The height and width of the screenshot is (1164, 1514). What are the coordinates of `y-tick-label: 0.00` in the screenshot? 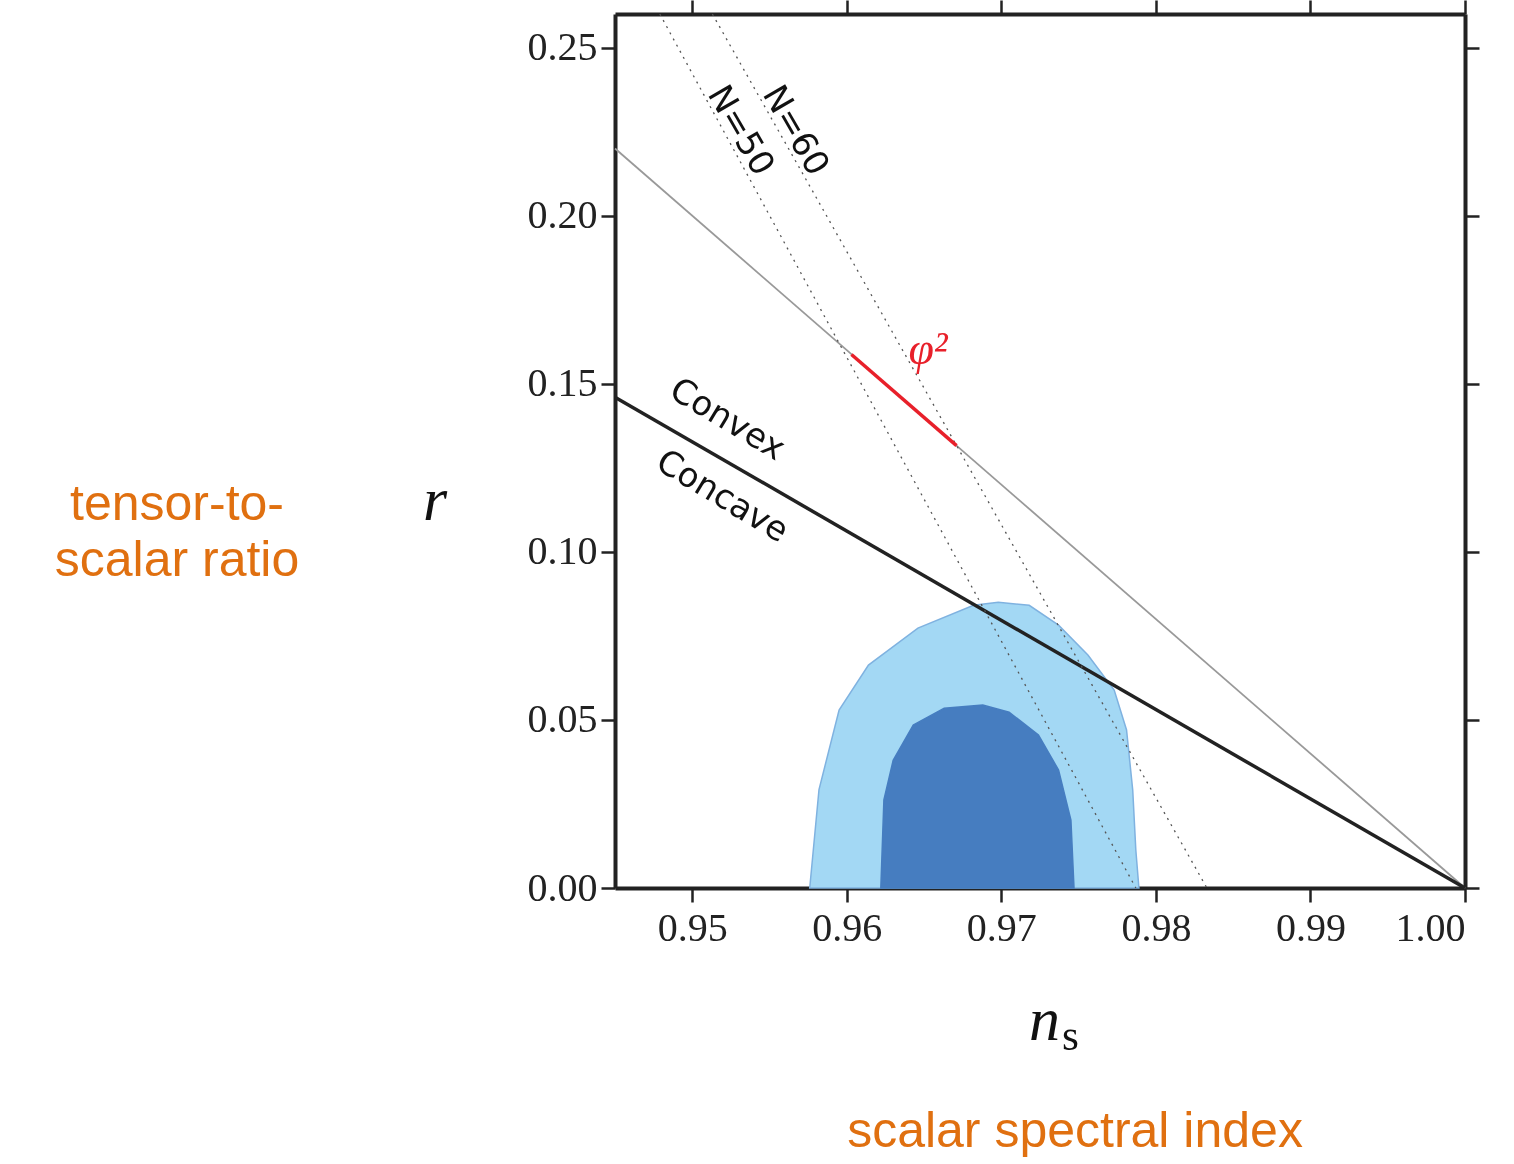 It's located at (562, 887).